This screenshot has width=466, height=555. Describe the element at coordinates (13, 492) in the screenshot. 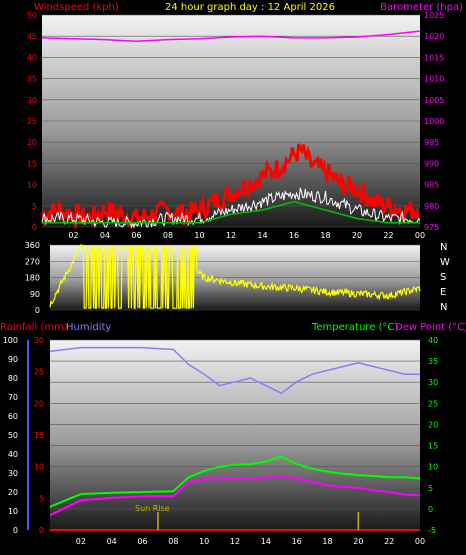

I see `humidity-tick-label: 20` at that location.